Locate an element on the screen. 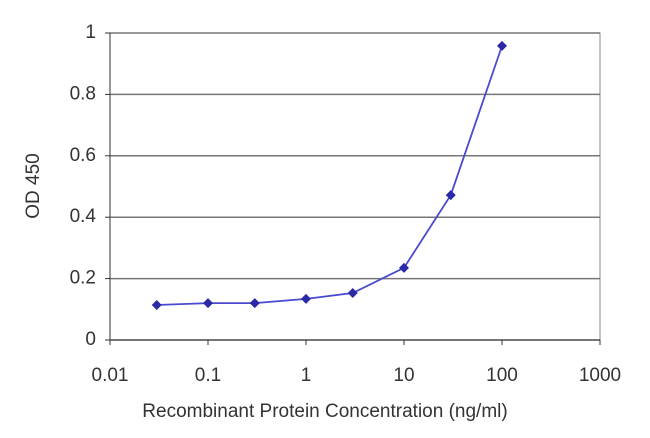 The image size is (650, 438). y-axis-label: OD 450 is located at coordinates (33, 185).